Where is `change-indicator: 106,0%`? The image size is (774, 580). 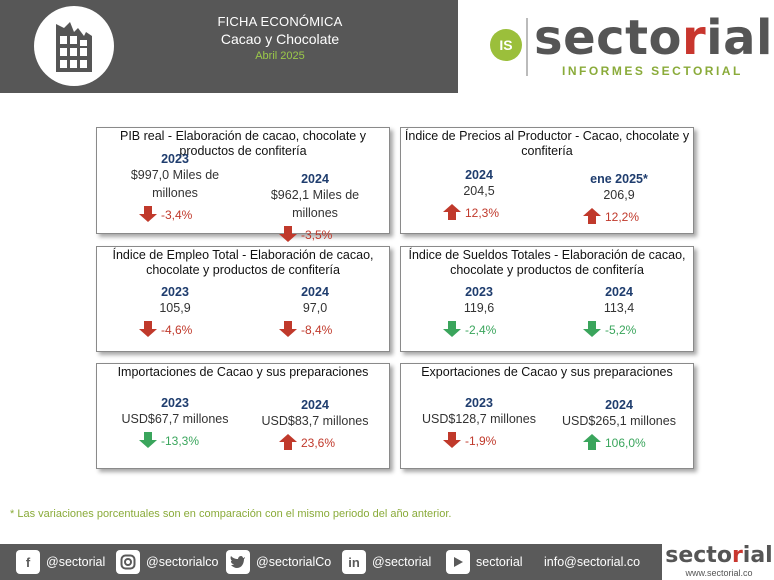 change-indicator: 106,0% is located at coordinates (619, 443).